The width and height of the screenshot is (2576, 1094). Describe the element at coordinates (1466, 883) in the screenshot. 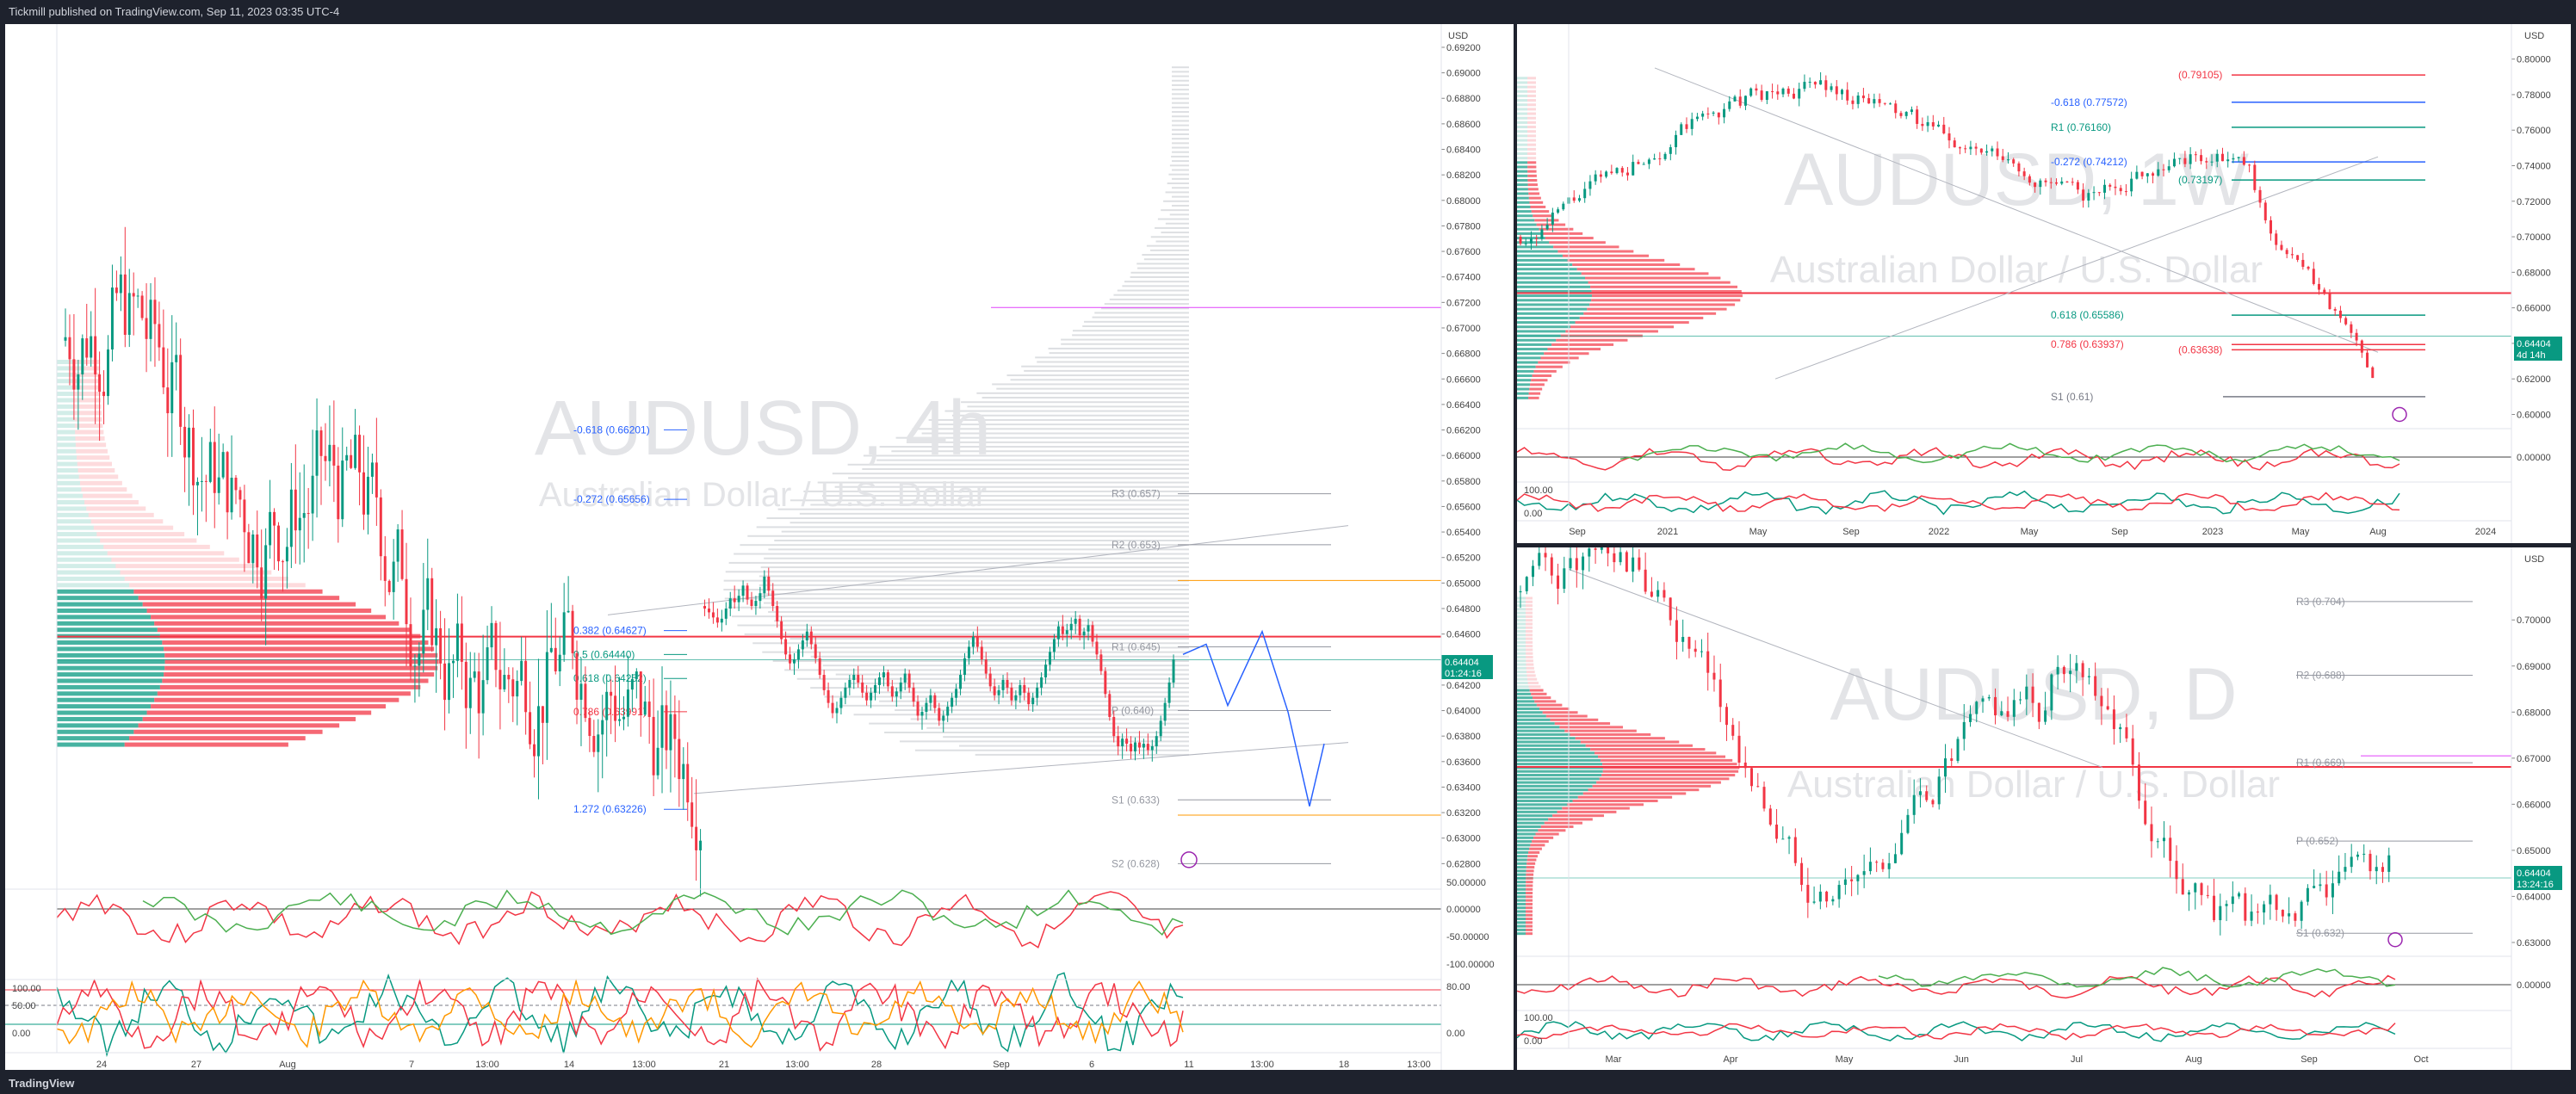

I see `rsi-tick-label: 50.00000` at that location.